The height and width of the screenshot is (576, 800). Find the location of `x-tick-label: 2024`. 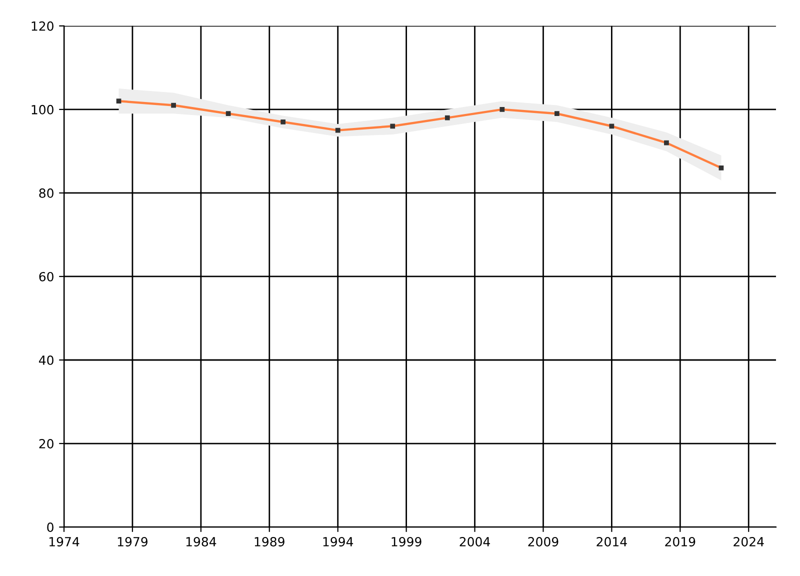

x-tick-label: 2024 is located at coordinates (749, 541).